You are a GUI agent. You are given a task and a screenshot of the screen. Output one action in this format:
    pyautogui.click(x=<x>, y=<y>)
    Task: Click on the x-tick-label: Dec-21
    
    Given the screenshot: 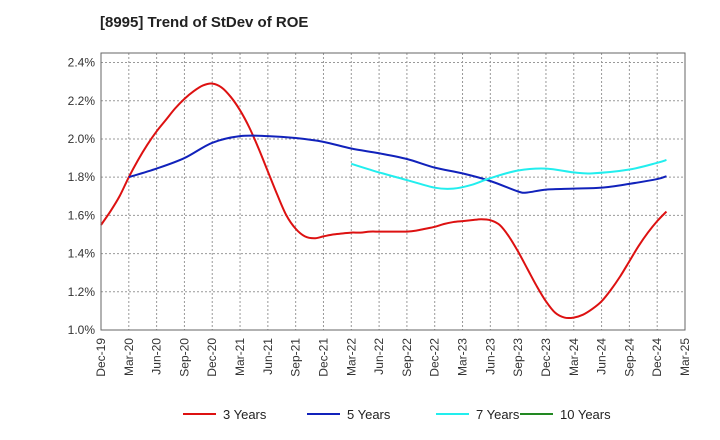 What is the action you would take?
    pyautogui.click(x=323, y=357)
    